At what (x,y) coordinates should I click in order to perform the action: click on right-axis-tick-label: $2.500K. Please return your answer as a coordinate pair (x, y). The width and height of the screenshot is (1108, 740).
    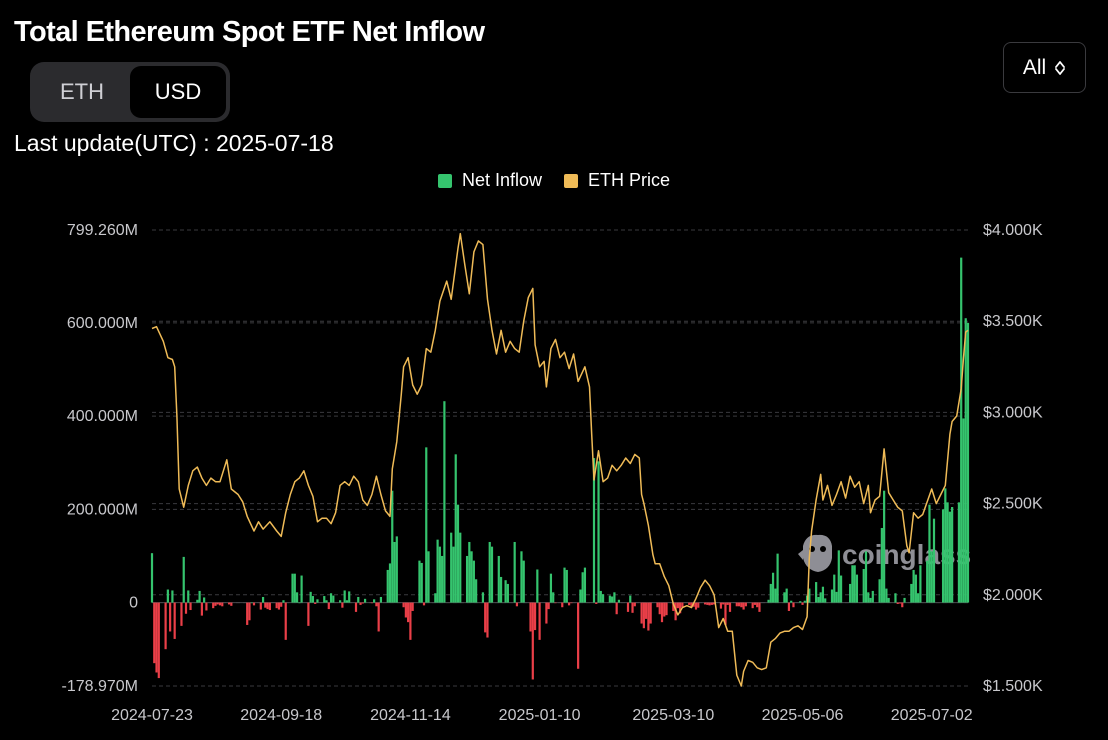
    Looking at the image, I should click on (1013, 504).